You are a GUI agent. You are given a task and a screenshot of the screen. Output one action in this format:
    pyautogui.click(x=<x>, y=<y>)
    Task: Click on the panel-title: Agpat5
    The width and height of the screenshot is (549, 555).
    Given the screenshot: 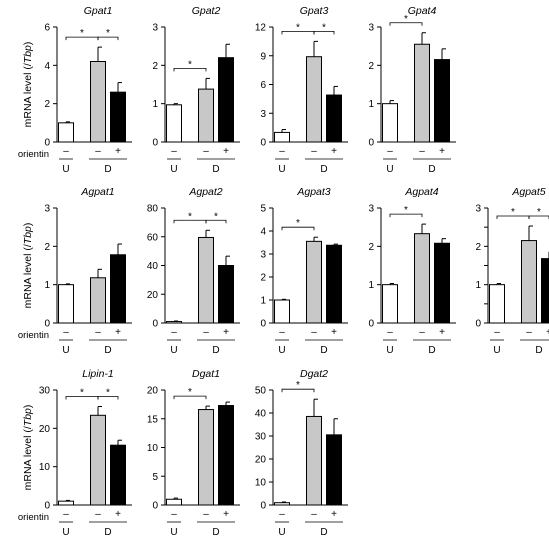 What is the action you would take?
    pyautogui.click(x=528, y=192)
    